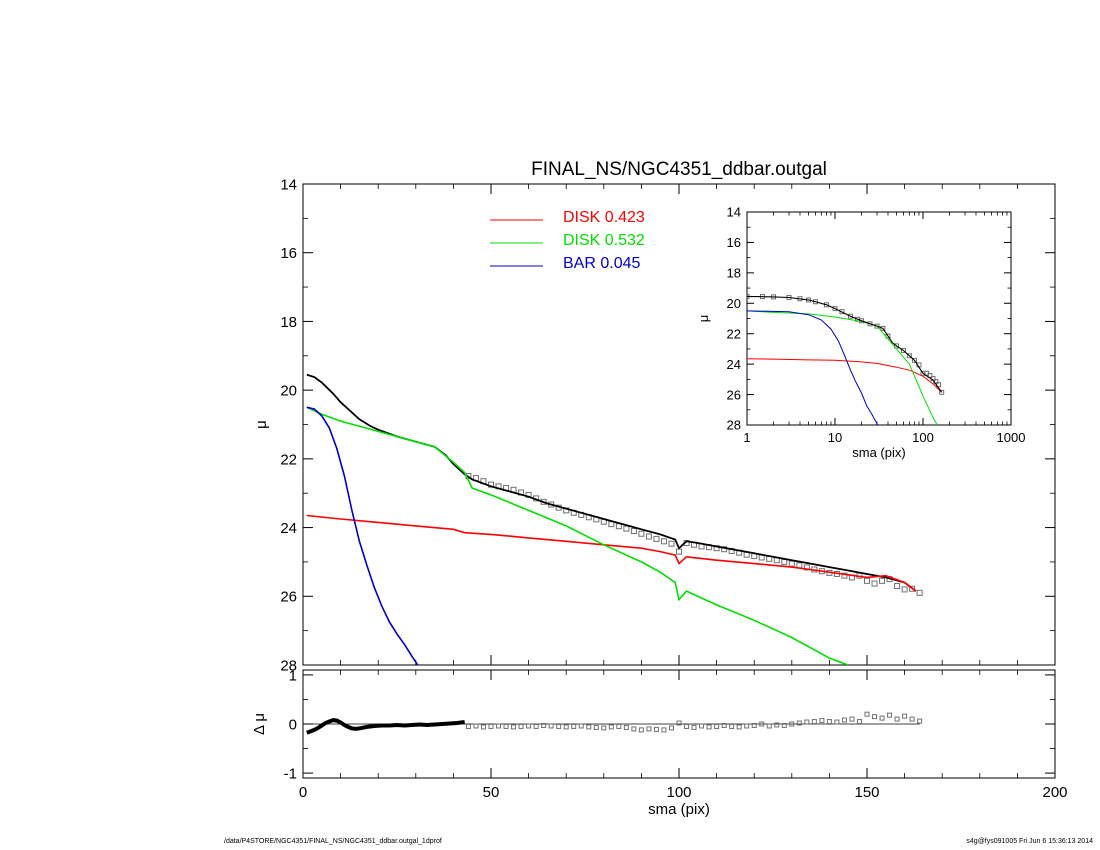 The height and width of the screenshot is (850, 1100). Describe the element at coordinates (601, 263) in the screenshot. I see `legend-label: BAR 0.045` at that location.